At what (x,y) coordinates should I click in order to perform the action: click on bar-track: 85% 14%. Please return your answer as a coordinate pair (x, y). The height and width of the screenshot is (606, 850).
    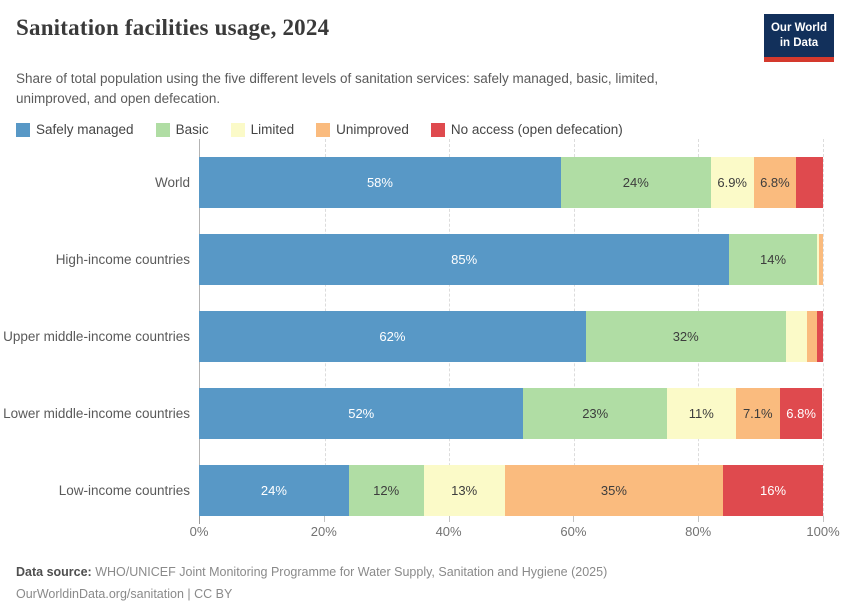
    Looking at the image, I should click on (511, 260).